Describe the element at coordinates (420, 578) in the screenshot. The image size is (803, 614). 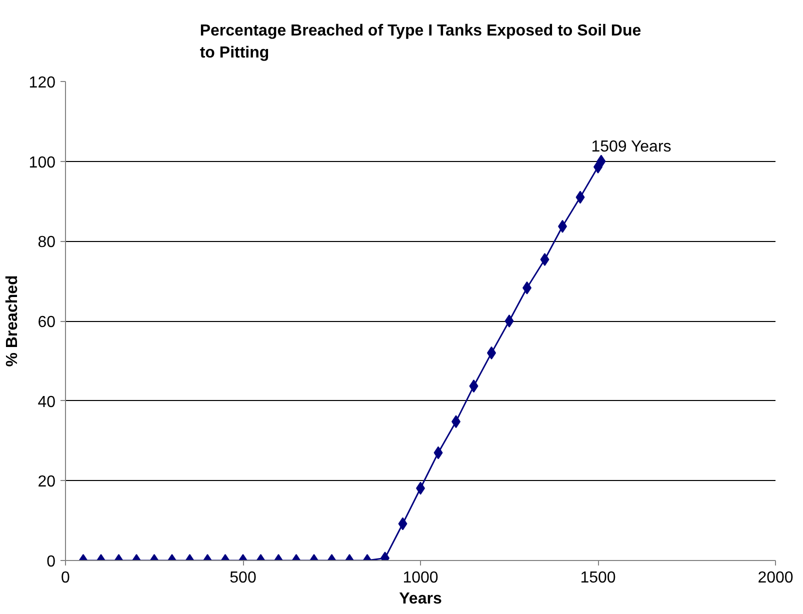
I see `x-tick-label: 1000` at that location.